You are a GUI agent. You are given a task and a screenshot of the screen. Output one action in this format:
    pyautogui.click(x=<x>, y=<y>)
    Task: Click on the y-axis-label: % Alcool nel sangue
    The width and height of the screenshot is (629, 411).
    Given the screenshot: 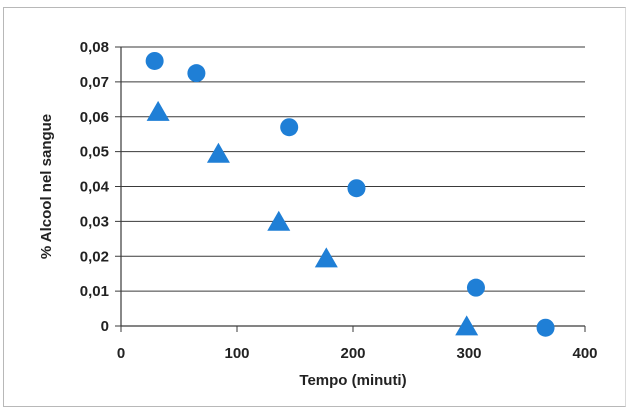 What is the action you would take?
    pyautogui.click(x=46, y=186)
    